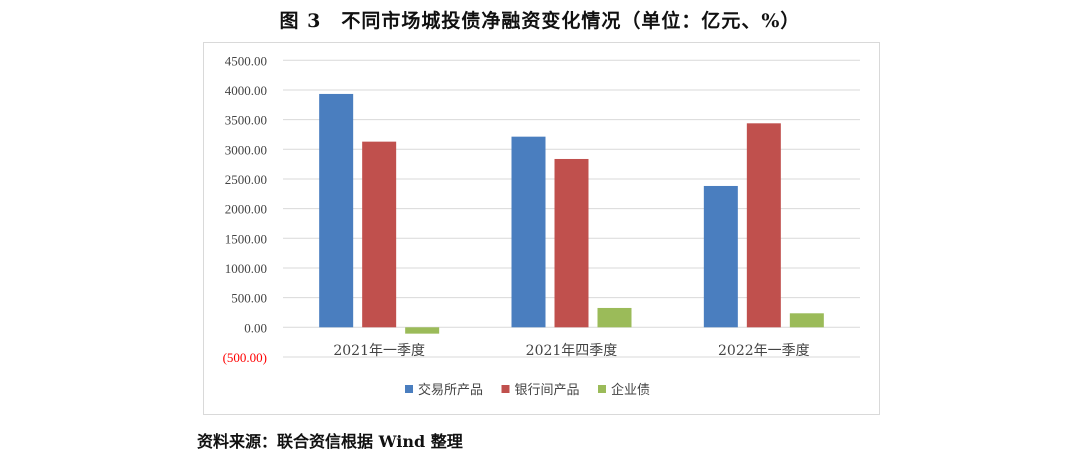  What do you see at coordinates (764, 351) in the screenshot?
I see `x-tick-label: 2022年一季度` at bounding box center [764, 351].